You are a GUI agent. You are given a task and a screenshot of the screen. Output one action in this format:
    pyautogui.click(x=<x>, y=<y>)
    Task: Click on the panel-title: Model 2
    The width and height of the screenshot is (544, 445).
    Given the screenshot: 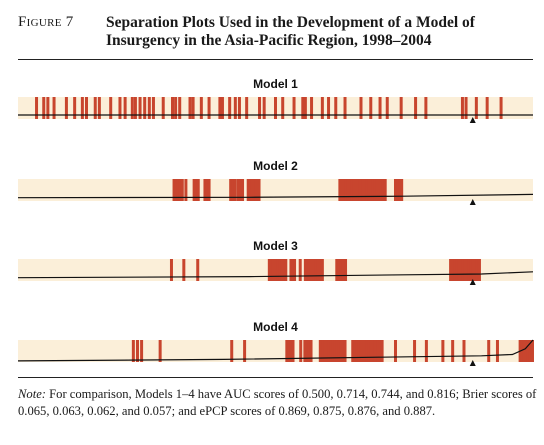 What is the action you would take?
    pyautogui.click(x=275, y=166)
    